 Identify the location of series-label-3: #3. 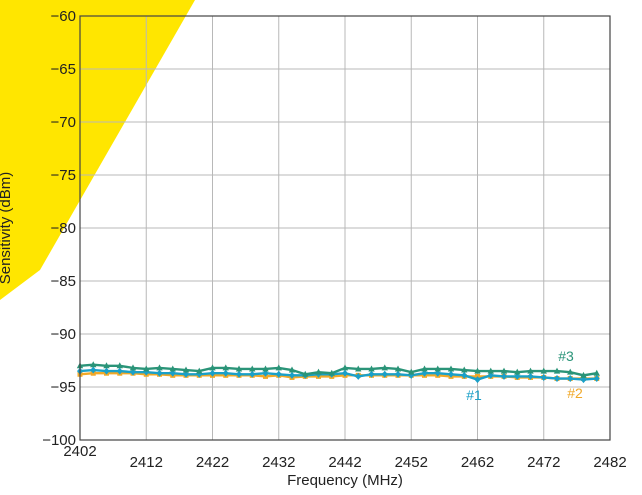
(566, 356).